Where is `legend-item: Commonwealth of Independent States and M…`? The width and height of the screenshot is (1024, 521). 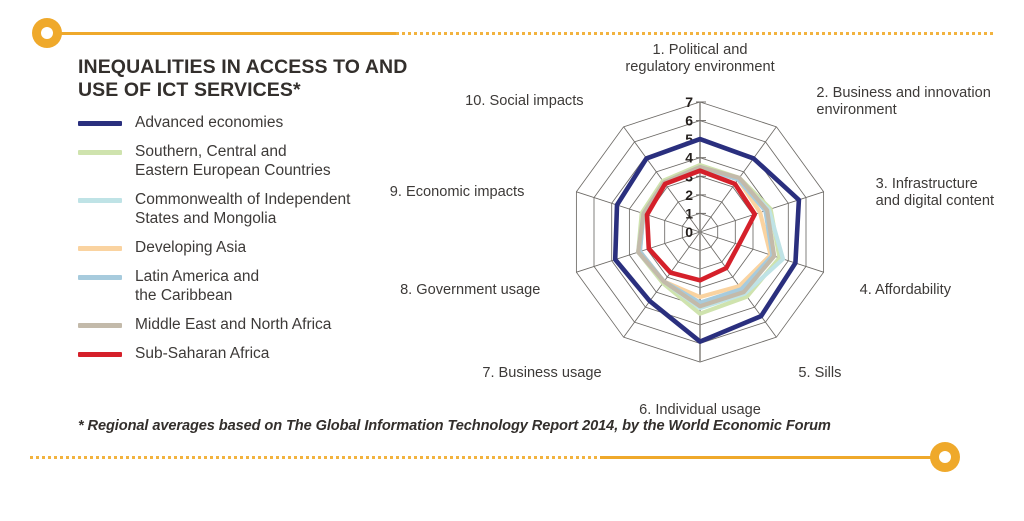 legend-item: Commonwealth of Independent States and M… is located at coordinates (248, 209).